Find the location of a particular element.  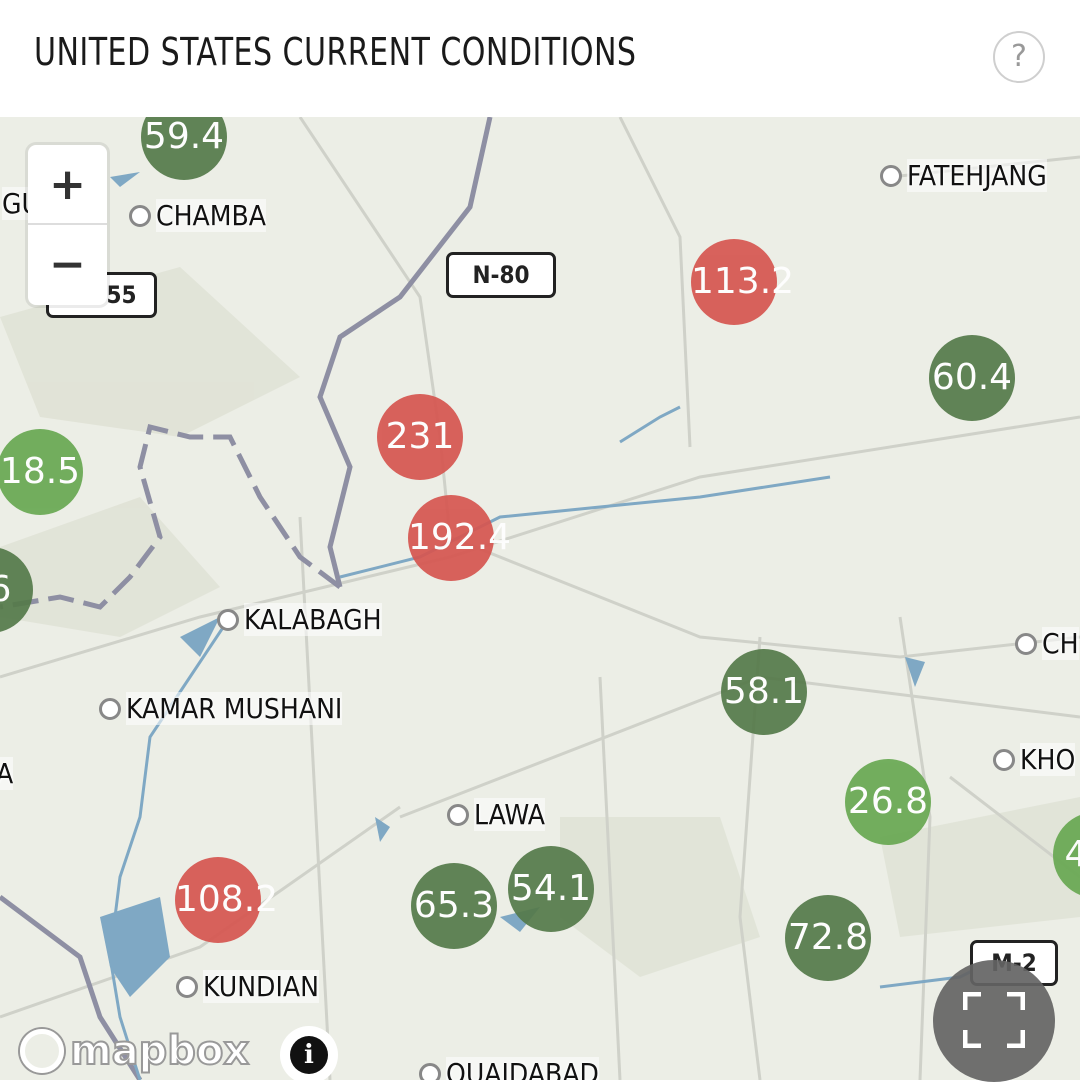

aqi-marker: 72.8 is located at coordinates (828, 938).